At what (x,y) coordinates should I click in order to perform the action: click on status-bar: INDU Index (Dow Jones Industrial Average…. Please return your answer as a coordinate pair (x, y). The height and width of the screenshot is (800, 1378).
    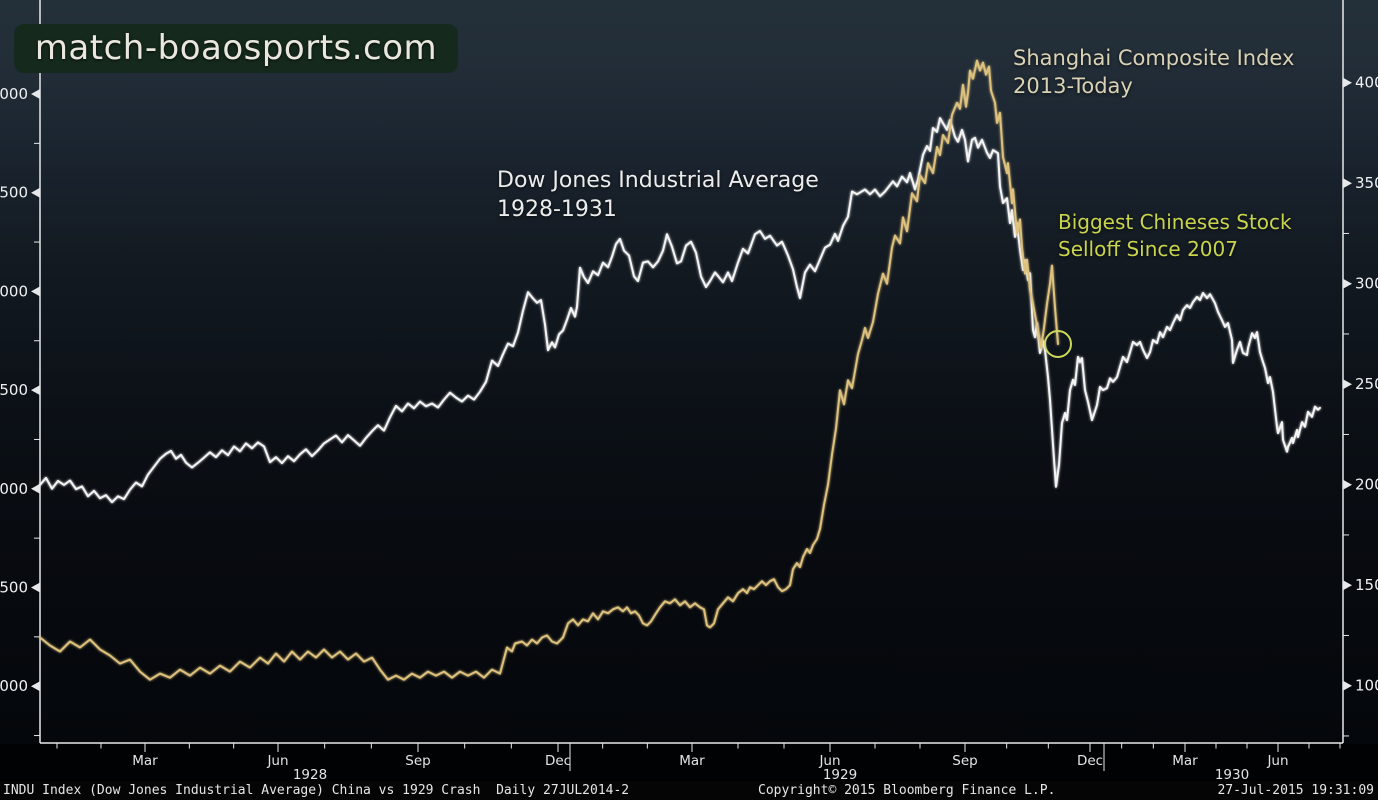
    Looking at the image, I should click on (689, 790).